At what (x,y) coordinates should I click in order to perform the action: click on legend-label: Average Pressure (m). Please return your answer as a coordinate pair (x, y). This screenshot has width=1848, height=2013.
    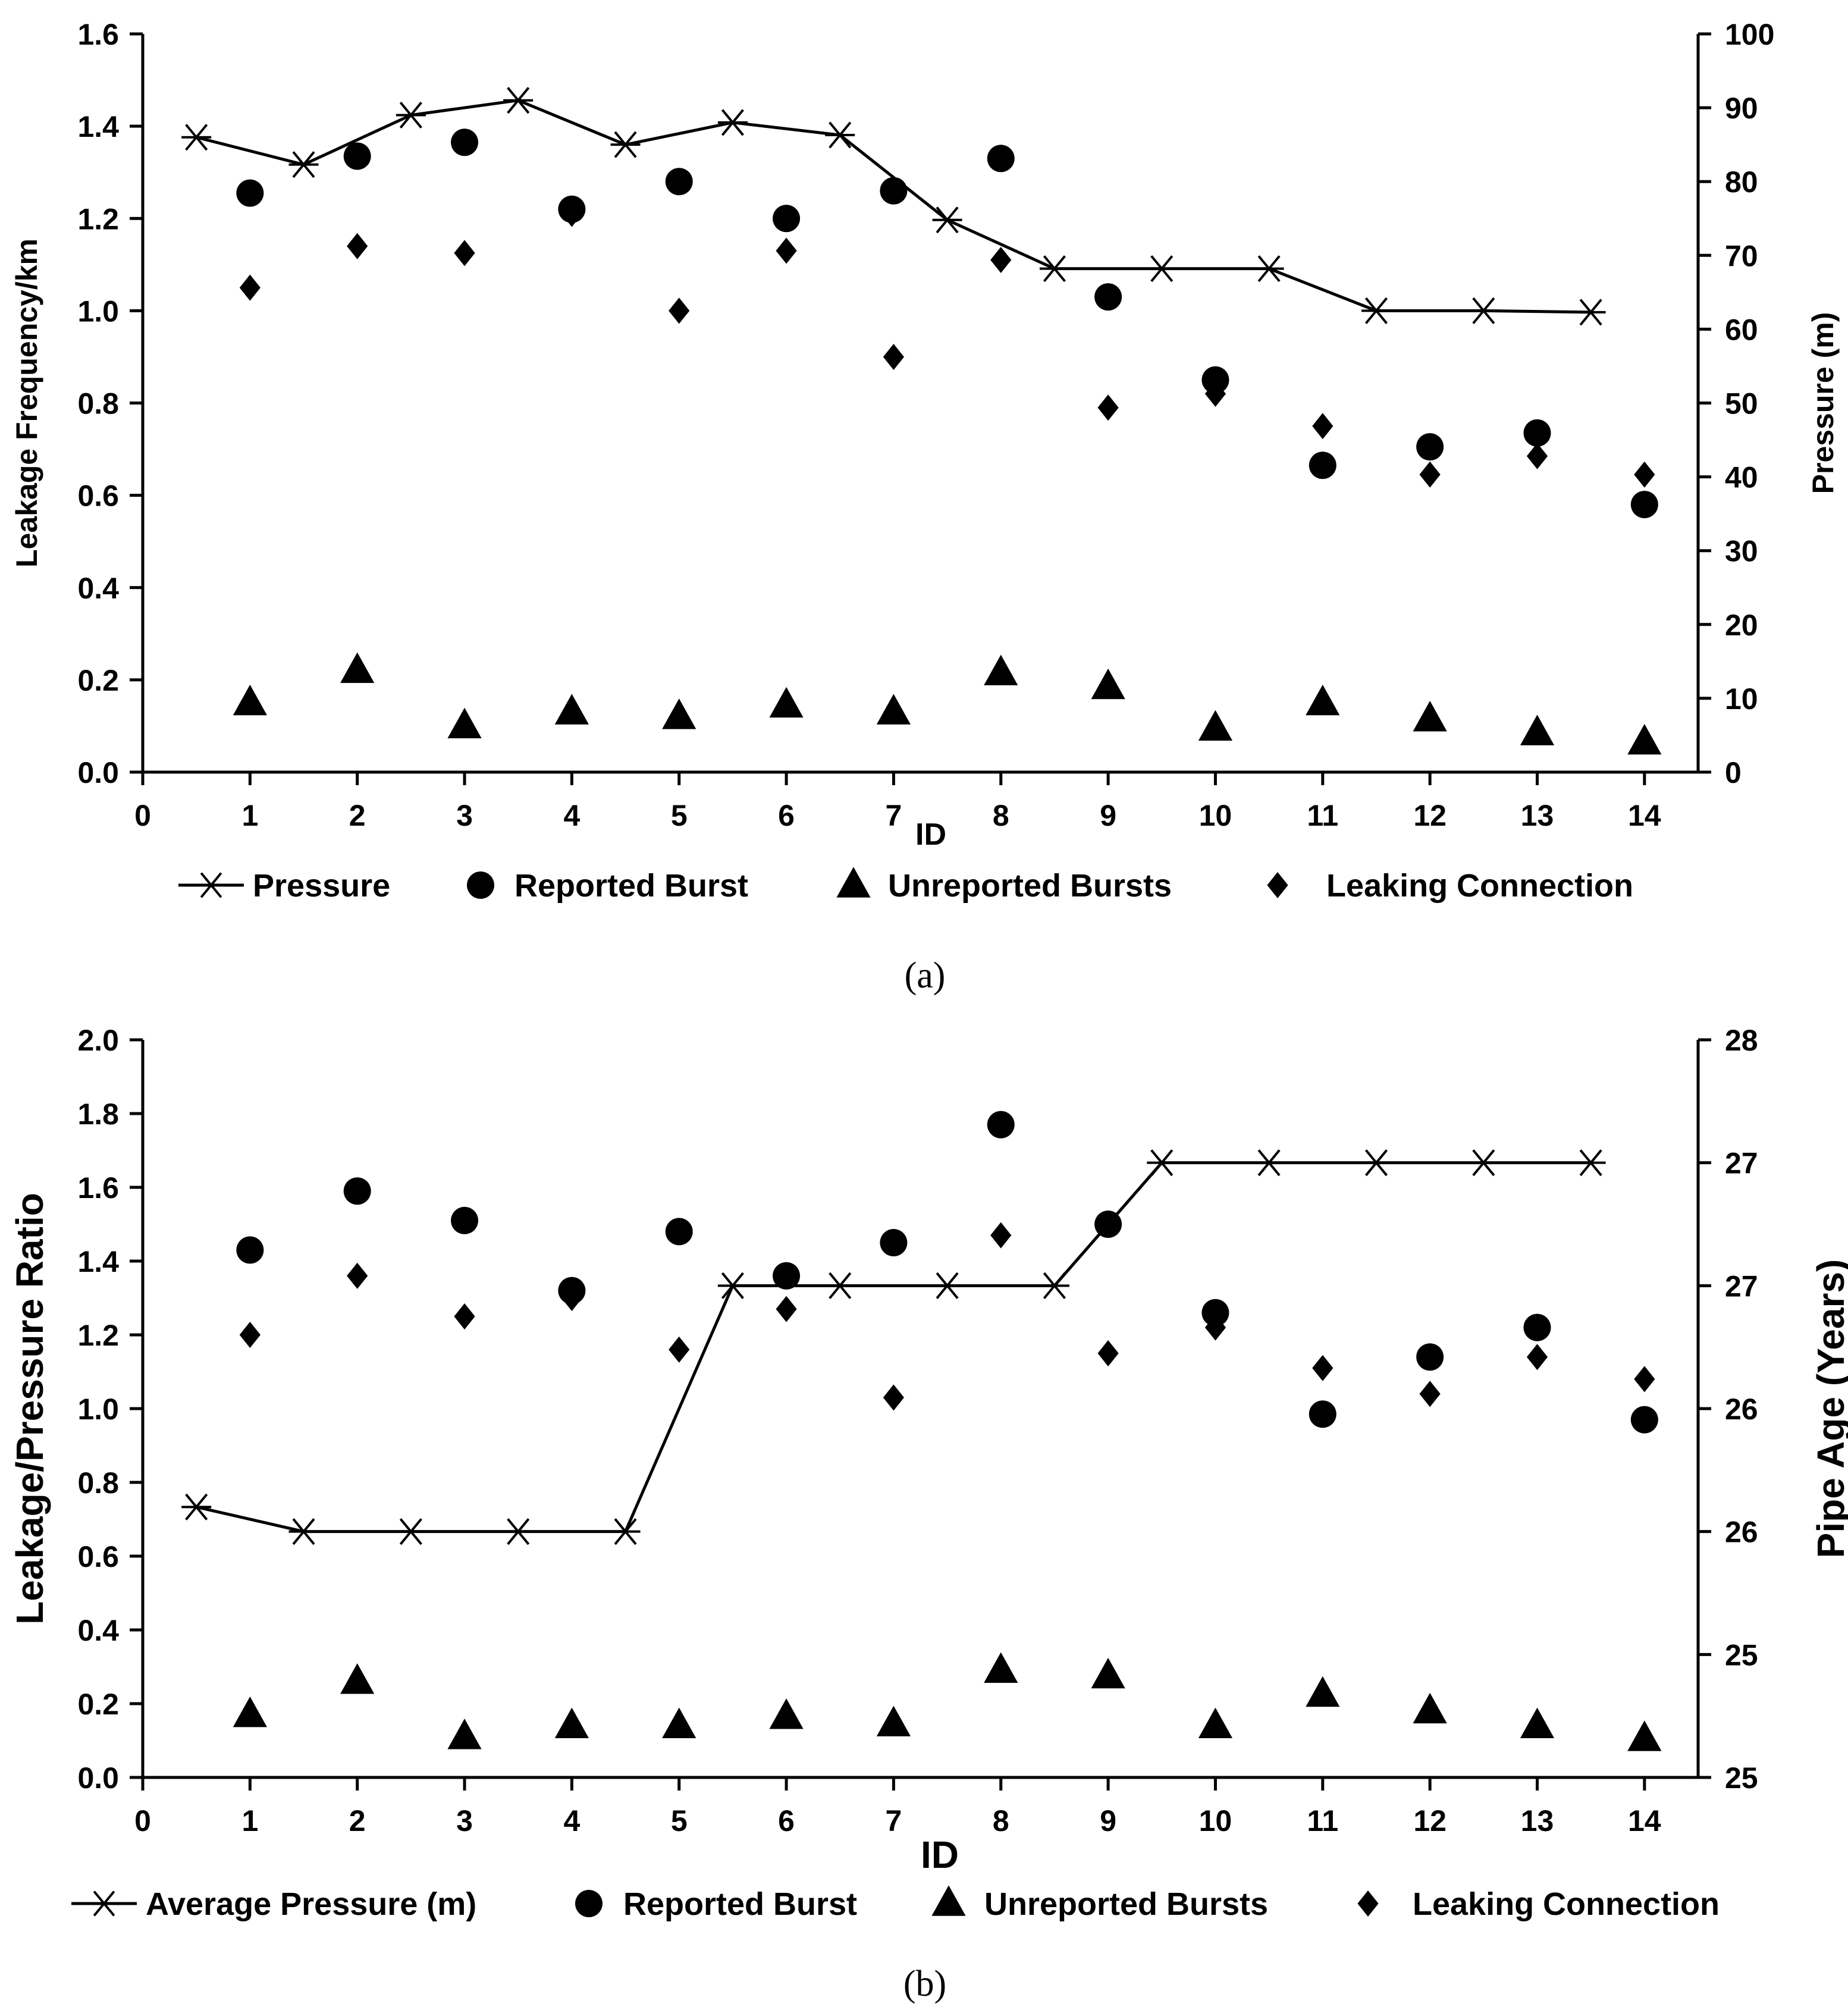
    Looking at the image, I should click on (311, 1904).